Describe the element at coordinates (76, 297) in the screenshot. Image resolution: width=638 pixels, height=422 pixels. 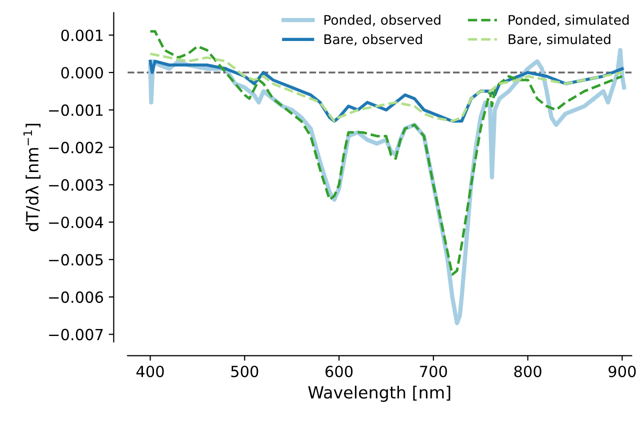
I see `y-tick-label: −0.006` at that location.